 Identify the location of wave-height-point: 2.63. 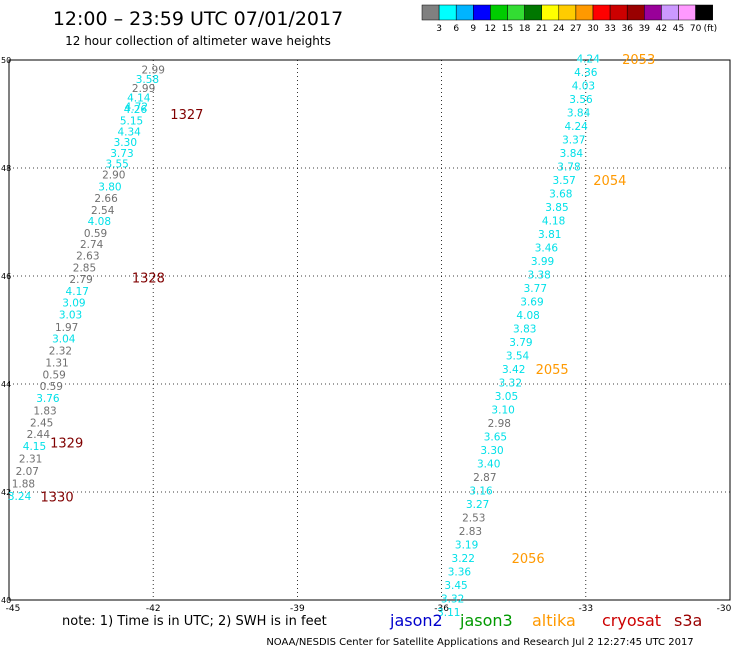
(87, 256).